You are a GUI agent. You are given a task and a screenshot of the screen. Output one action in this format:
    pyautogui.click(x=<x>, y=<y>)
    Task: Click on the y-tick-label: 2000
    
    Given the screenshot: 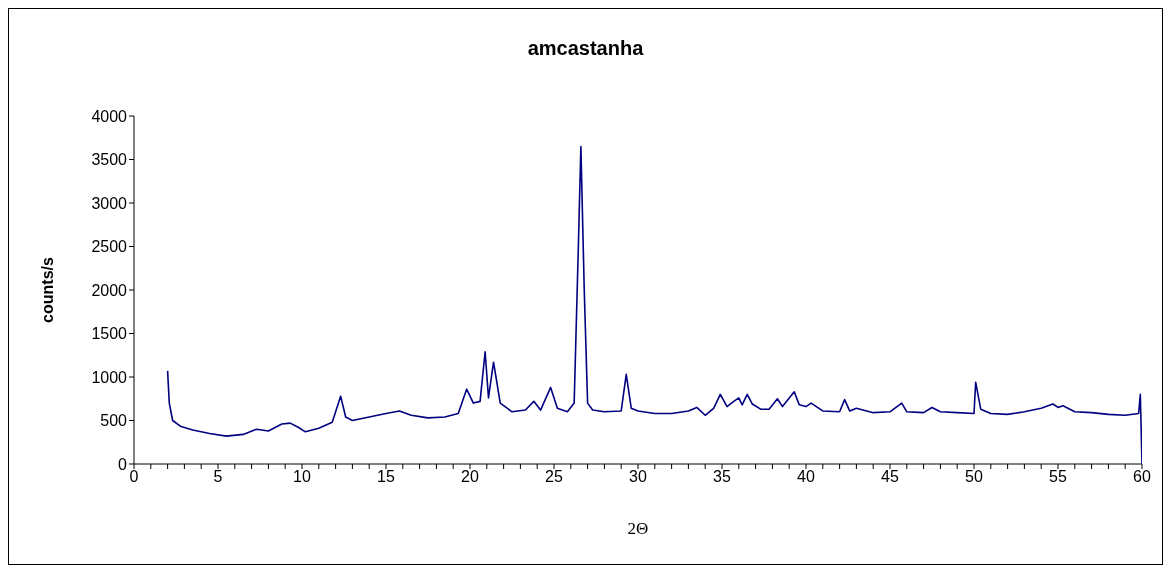 What is the action you would take?
    pyautogui.click(x=109, y=290)
    